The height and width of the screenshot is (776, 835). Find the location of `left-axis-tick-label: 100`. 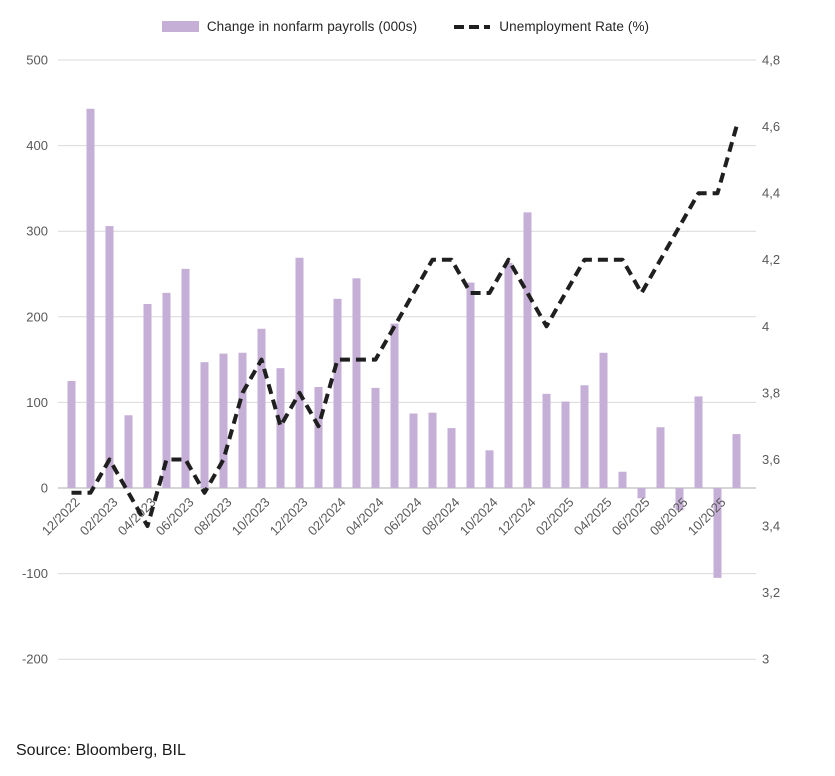

left-axis-tick-label: 100 is located at coordinates (37, 402).